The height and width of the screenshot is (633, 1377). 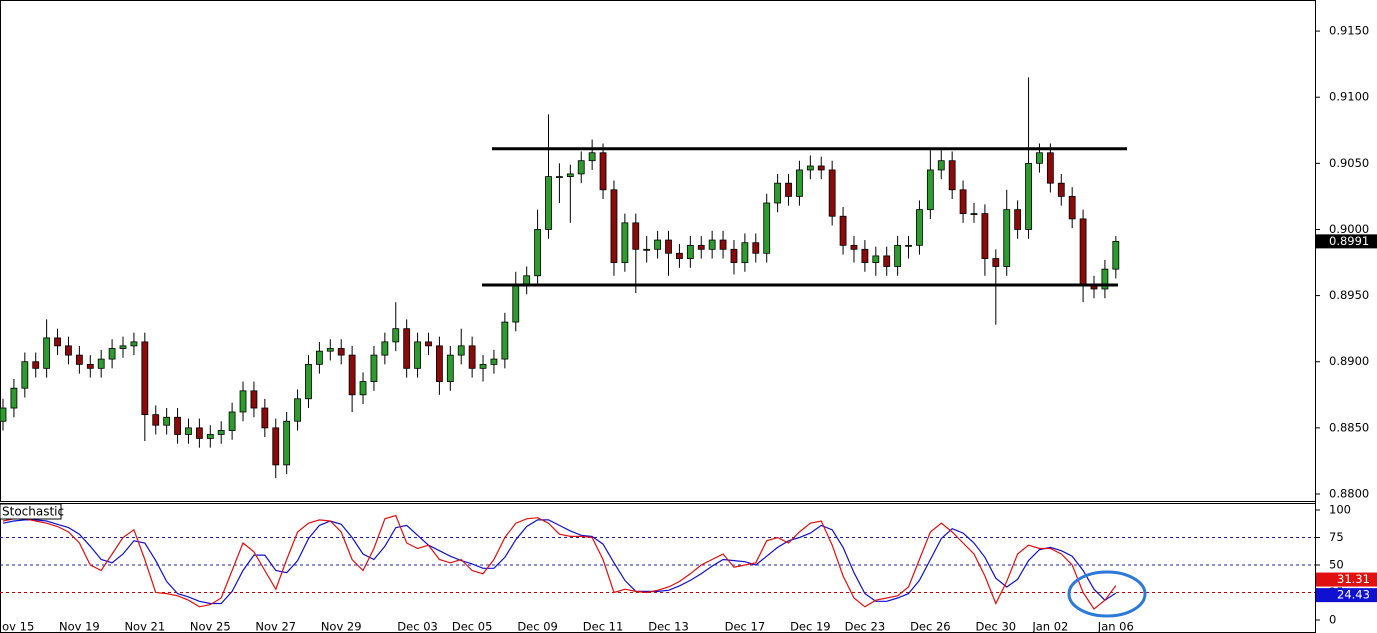 What do you see at coordinates (1349, 295) in the screenshot?
I see `y-tick-label: 0.8950` at bounding box center [1349, 295].